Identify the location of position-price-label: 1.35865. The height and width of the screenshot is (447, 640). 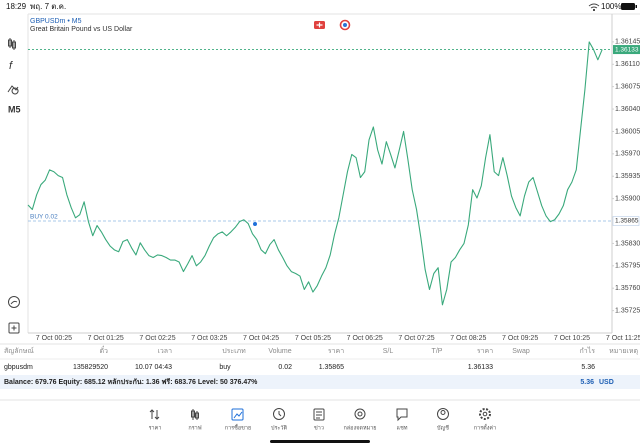
(627, 221).